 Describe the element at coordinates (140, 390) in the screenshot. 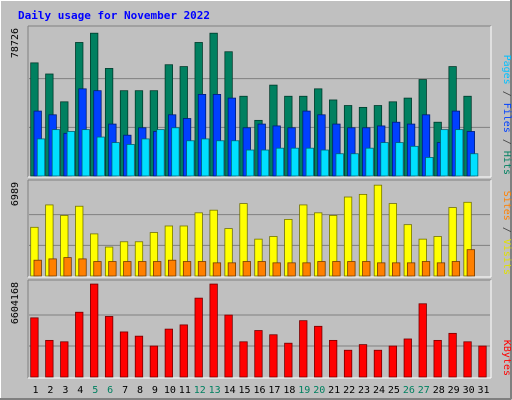

I see `x-tick-label: 8` at that location.